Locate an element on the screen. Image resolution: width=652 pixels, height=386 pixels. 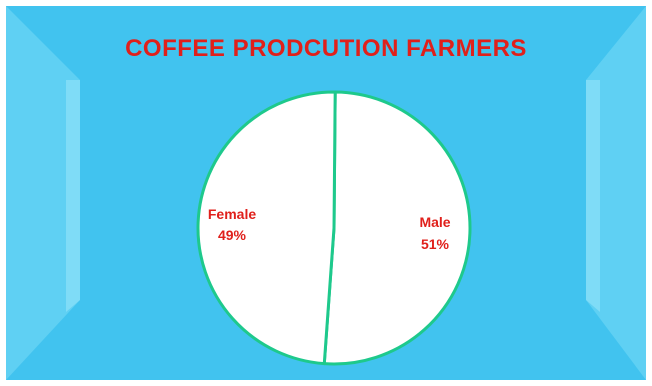
slice-labels: Female 49% Male 51% is located at coordinates (329, 229).